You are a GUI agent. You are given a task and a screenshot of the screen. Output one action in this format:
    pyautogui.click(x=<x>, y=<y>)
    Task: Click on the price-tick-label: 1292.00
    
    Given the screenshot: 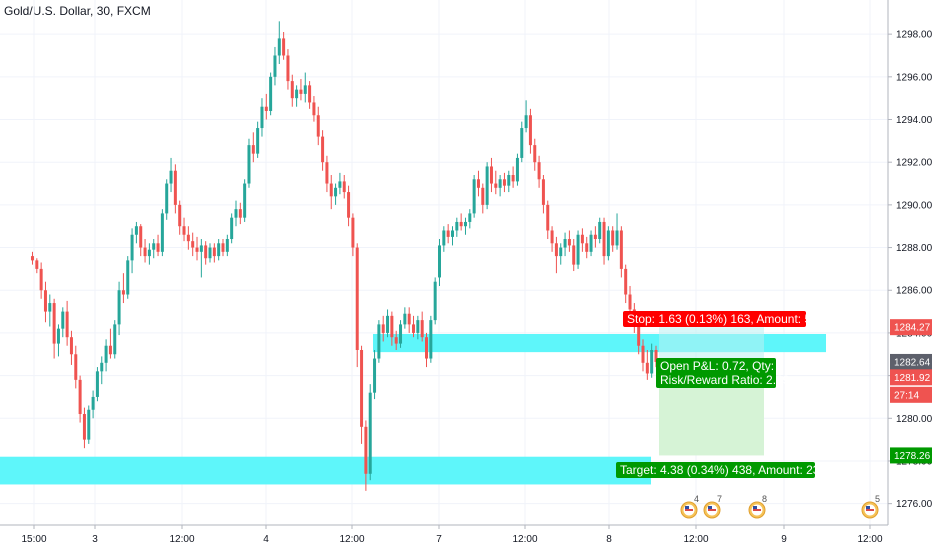 What is the action you would take?
    pyautogui.click(x=914, y=163)
    